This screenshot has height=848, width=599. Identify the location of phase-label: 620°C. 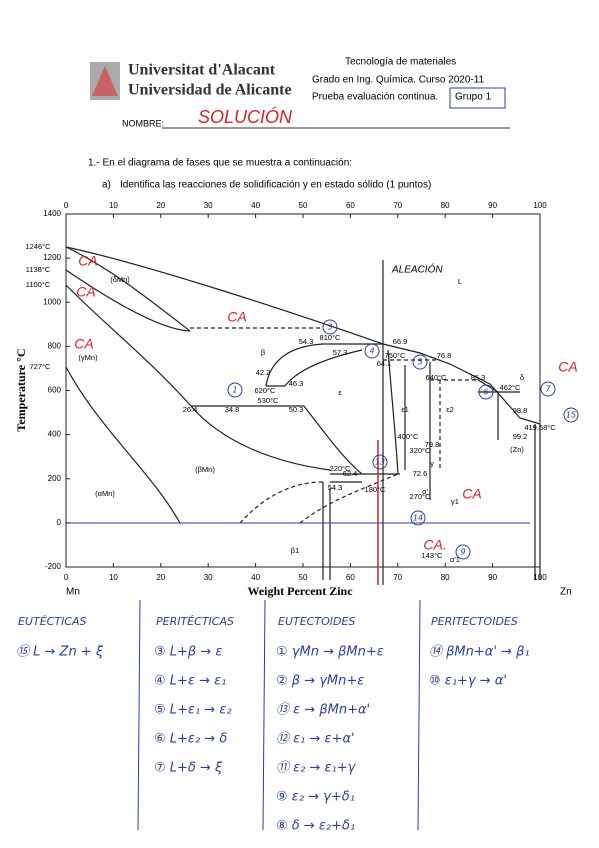
(266, 390).